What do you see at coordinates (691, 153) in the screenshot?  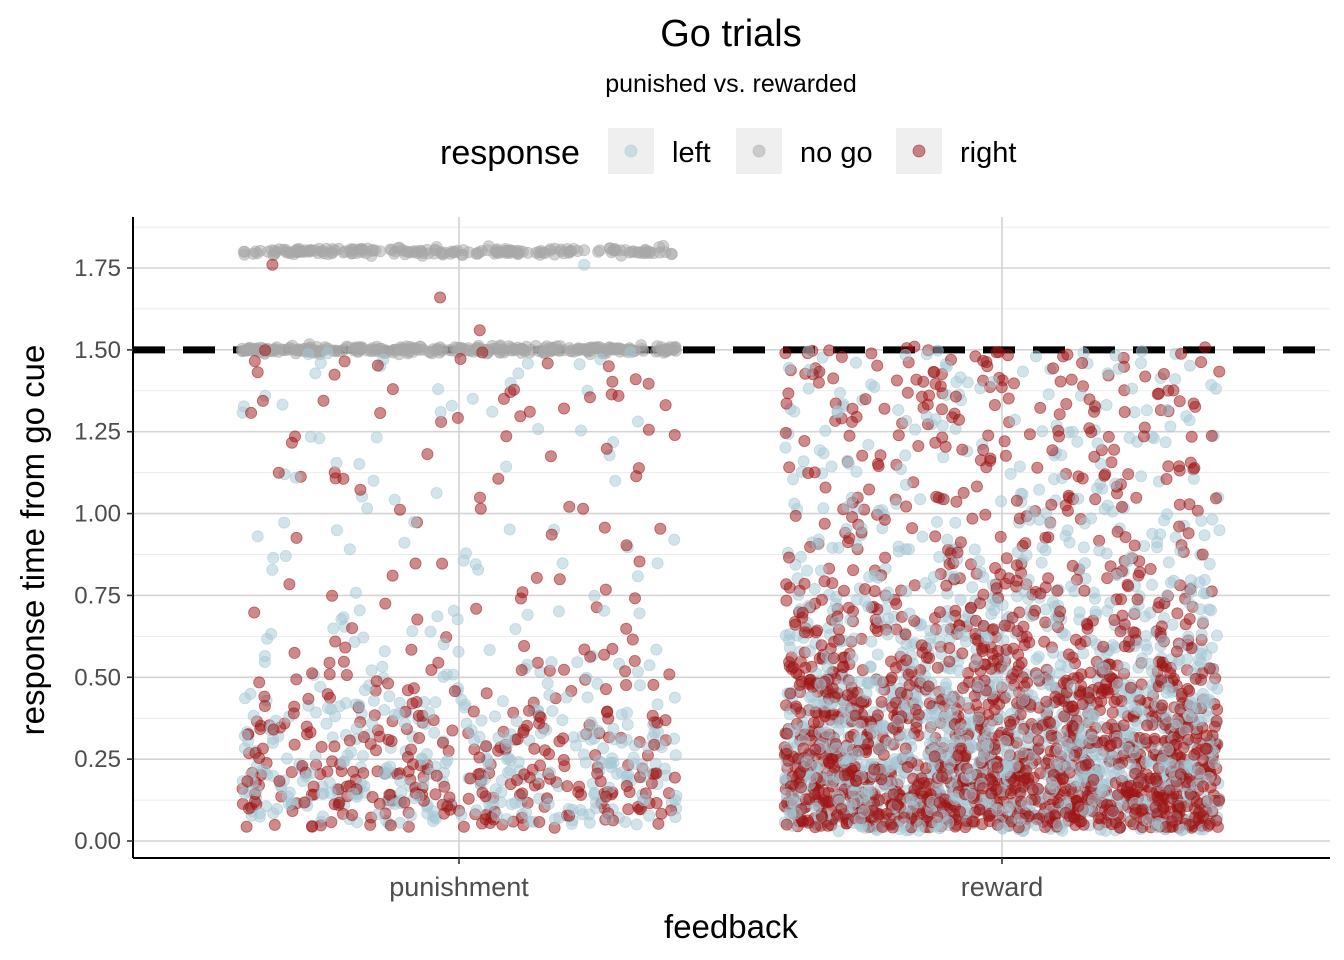 I see `legend-label: left` at bounding box center [691, 153].